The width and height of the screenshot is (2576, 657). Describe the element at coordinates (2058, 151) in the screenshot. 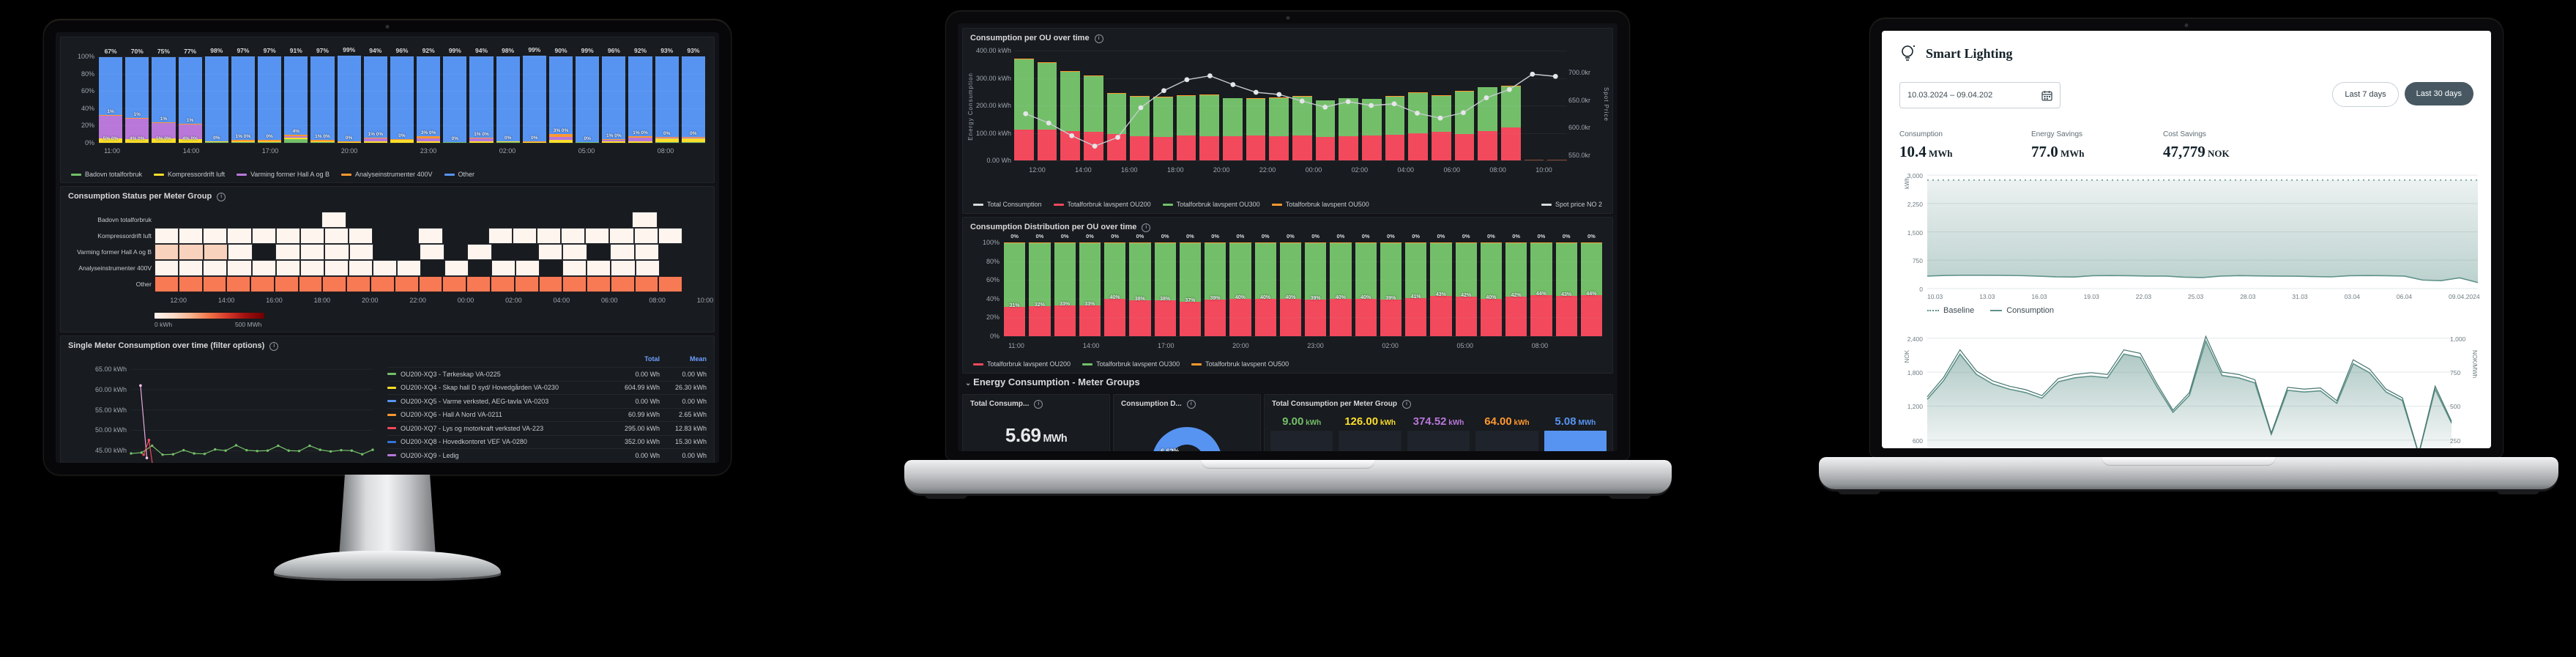

I see `kpi-value: 77.0 MWh` at that location.